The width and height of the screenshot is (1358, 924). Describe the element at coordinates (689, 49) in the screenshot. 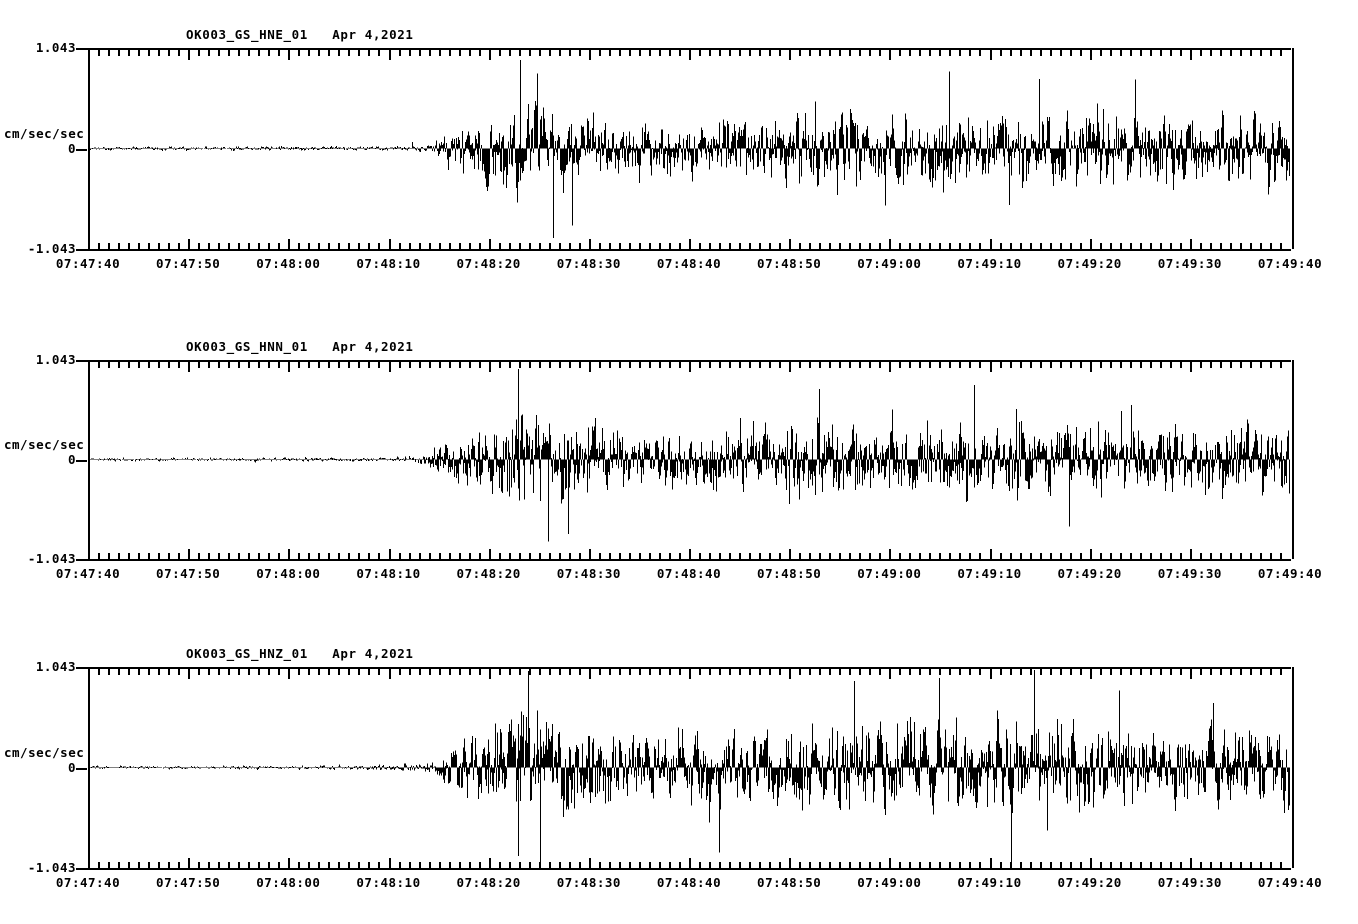

I see `plot-top-axis` at that location.